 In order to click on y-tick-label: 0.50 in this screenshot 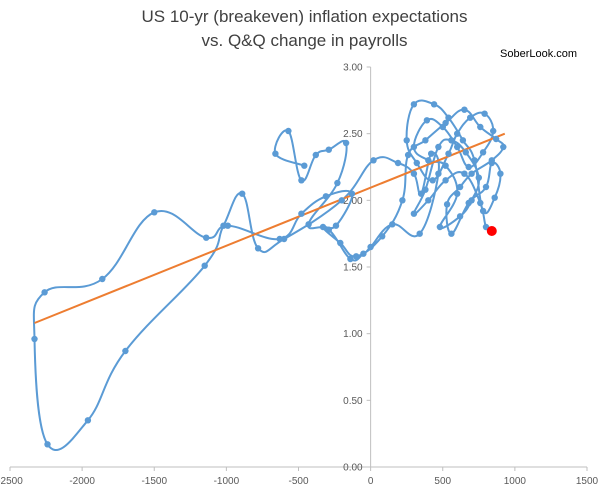, I will do `click(353, 401)`.